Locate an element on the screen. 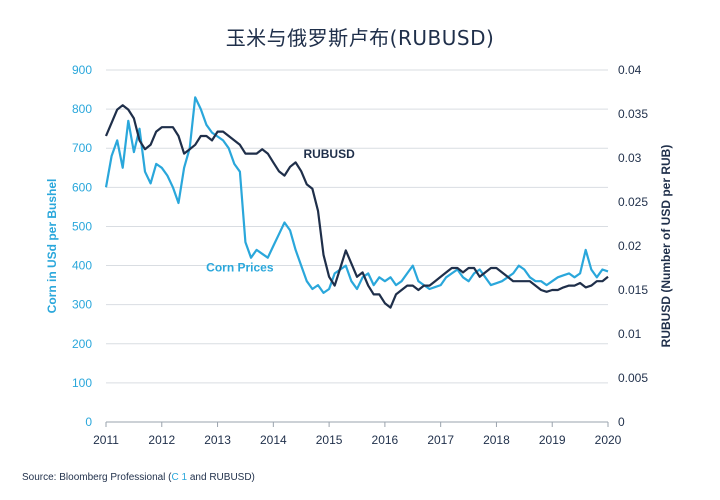 This screenshot has height=500, width=720. x-tick-label: 2012 is located at coordinates (161, 440).